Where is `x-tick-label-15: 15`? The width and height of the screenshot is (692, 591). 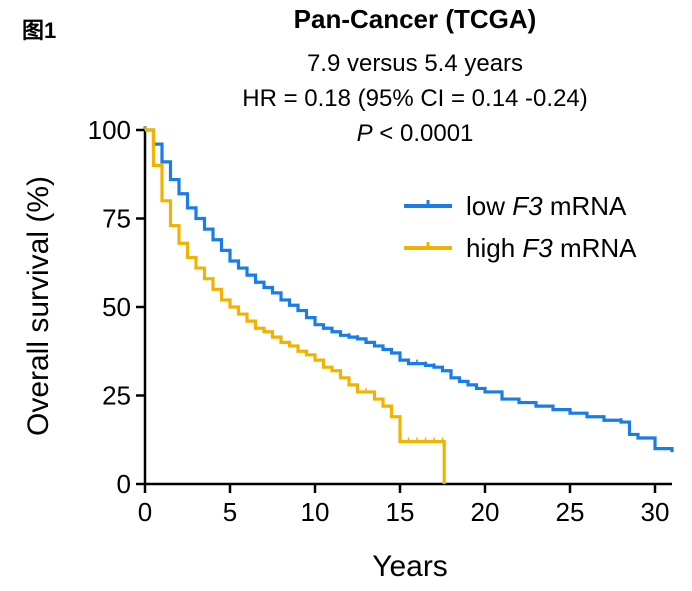 x-tick-label-15: 15 is located at coordinates (400, 512).